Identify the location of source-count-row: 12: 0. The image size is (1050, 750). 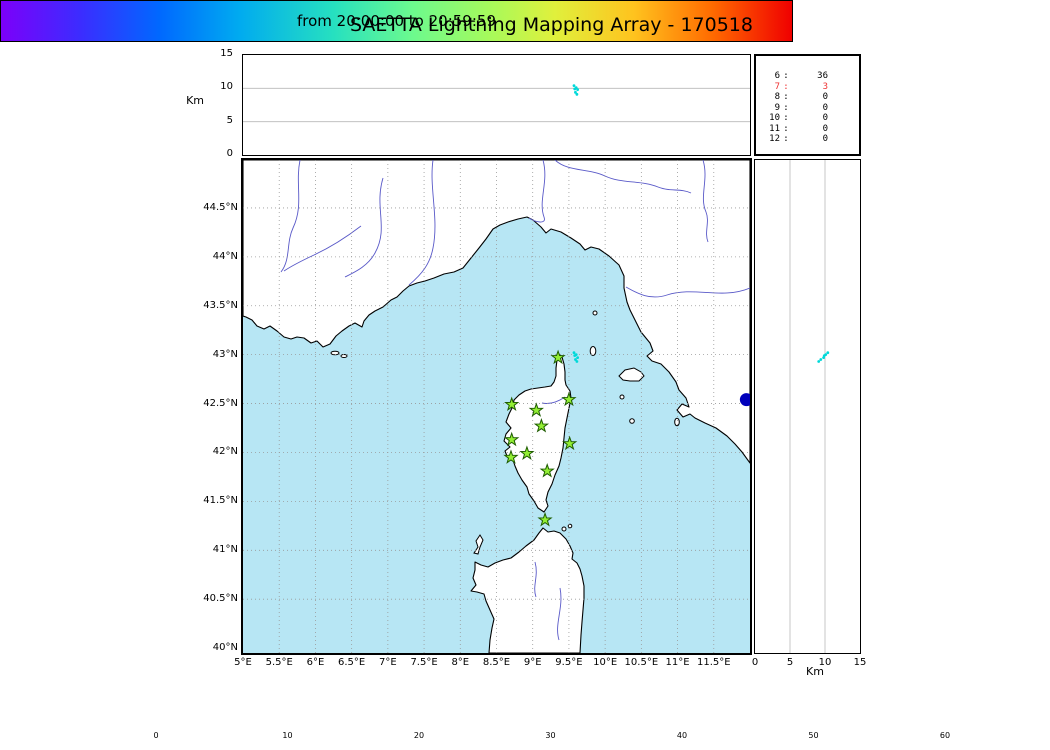
(812, 139).